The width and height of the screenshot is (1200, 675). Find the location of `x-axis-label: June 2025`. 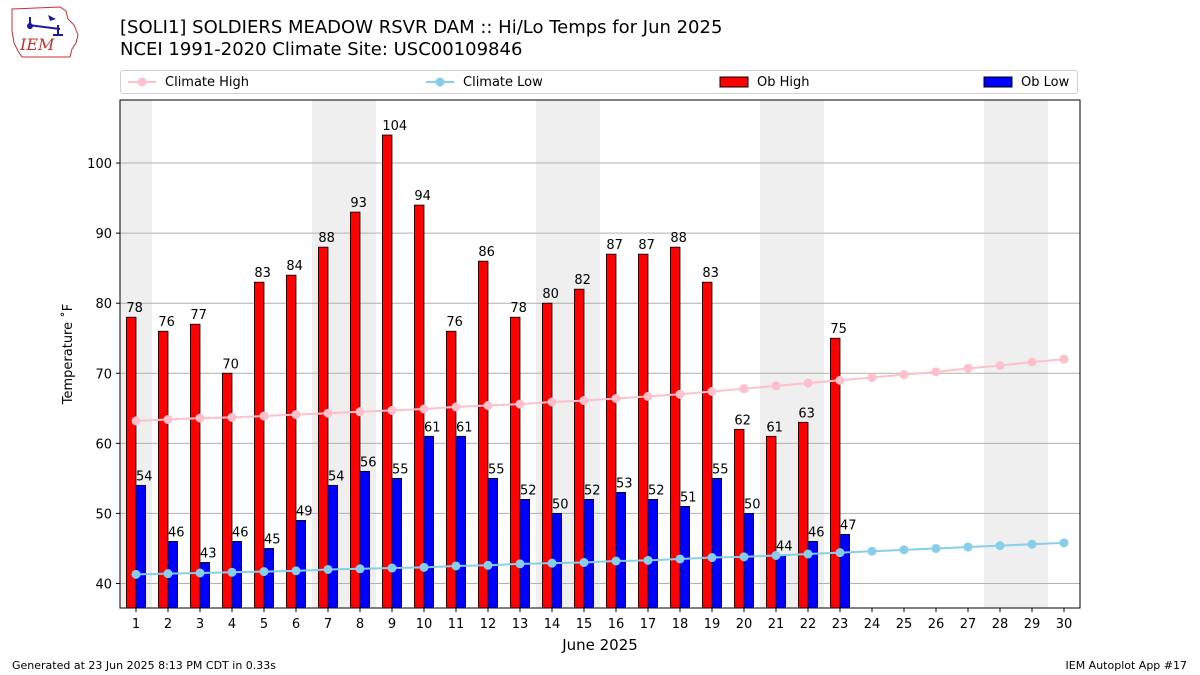

x-axis-label: June 2025 is located at coordinates (599, 645).